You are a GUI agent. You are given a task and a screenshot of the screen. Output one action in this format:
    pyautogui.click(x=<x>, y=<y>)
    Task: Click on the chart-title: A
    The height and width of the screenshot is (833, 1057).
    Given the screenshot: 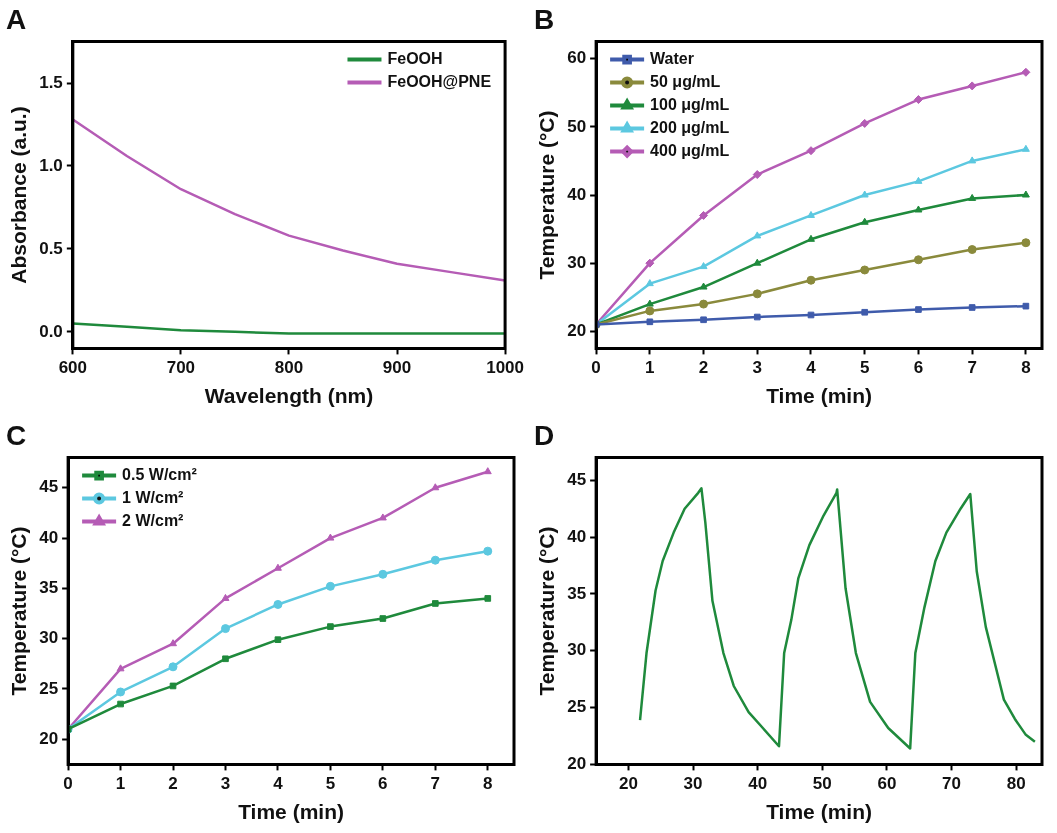 What is the action you would take?
    pyautogui.click(x=16, y=19)
    